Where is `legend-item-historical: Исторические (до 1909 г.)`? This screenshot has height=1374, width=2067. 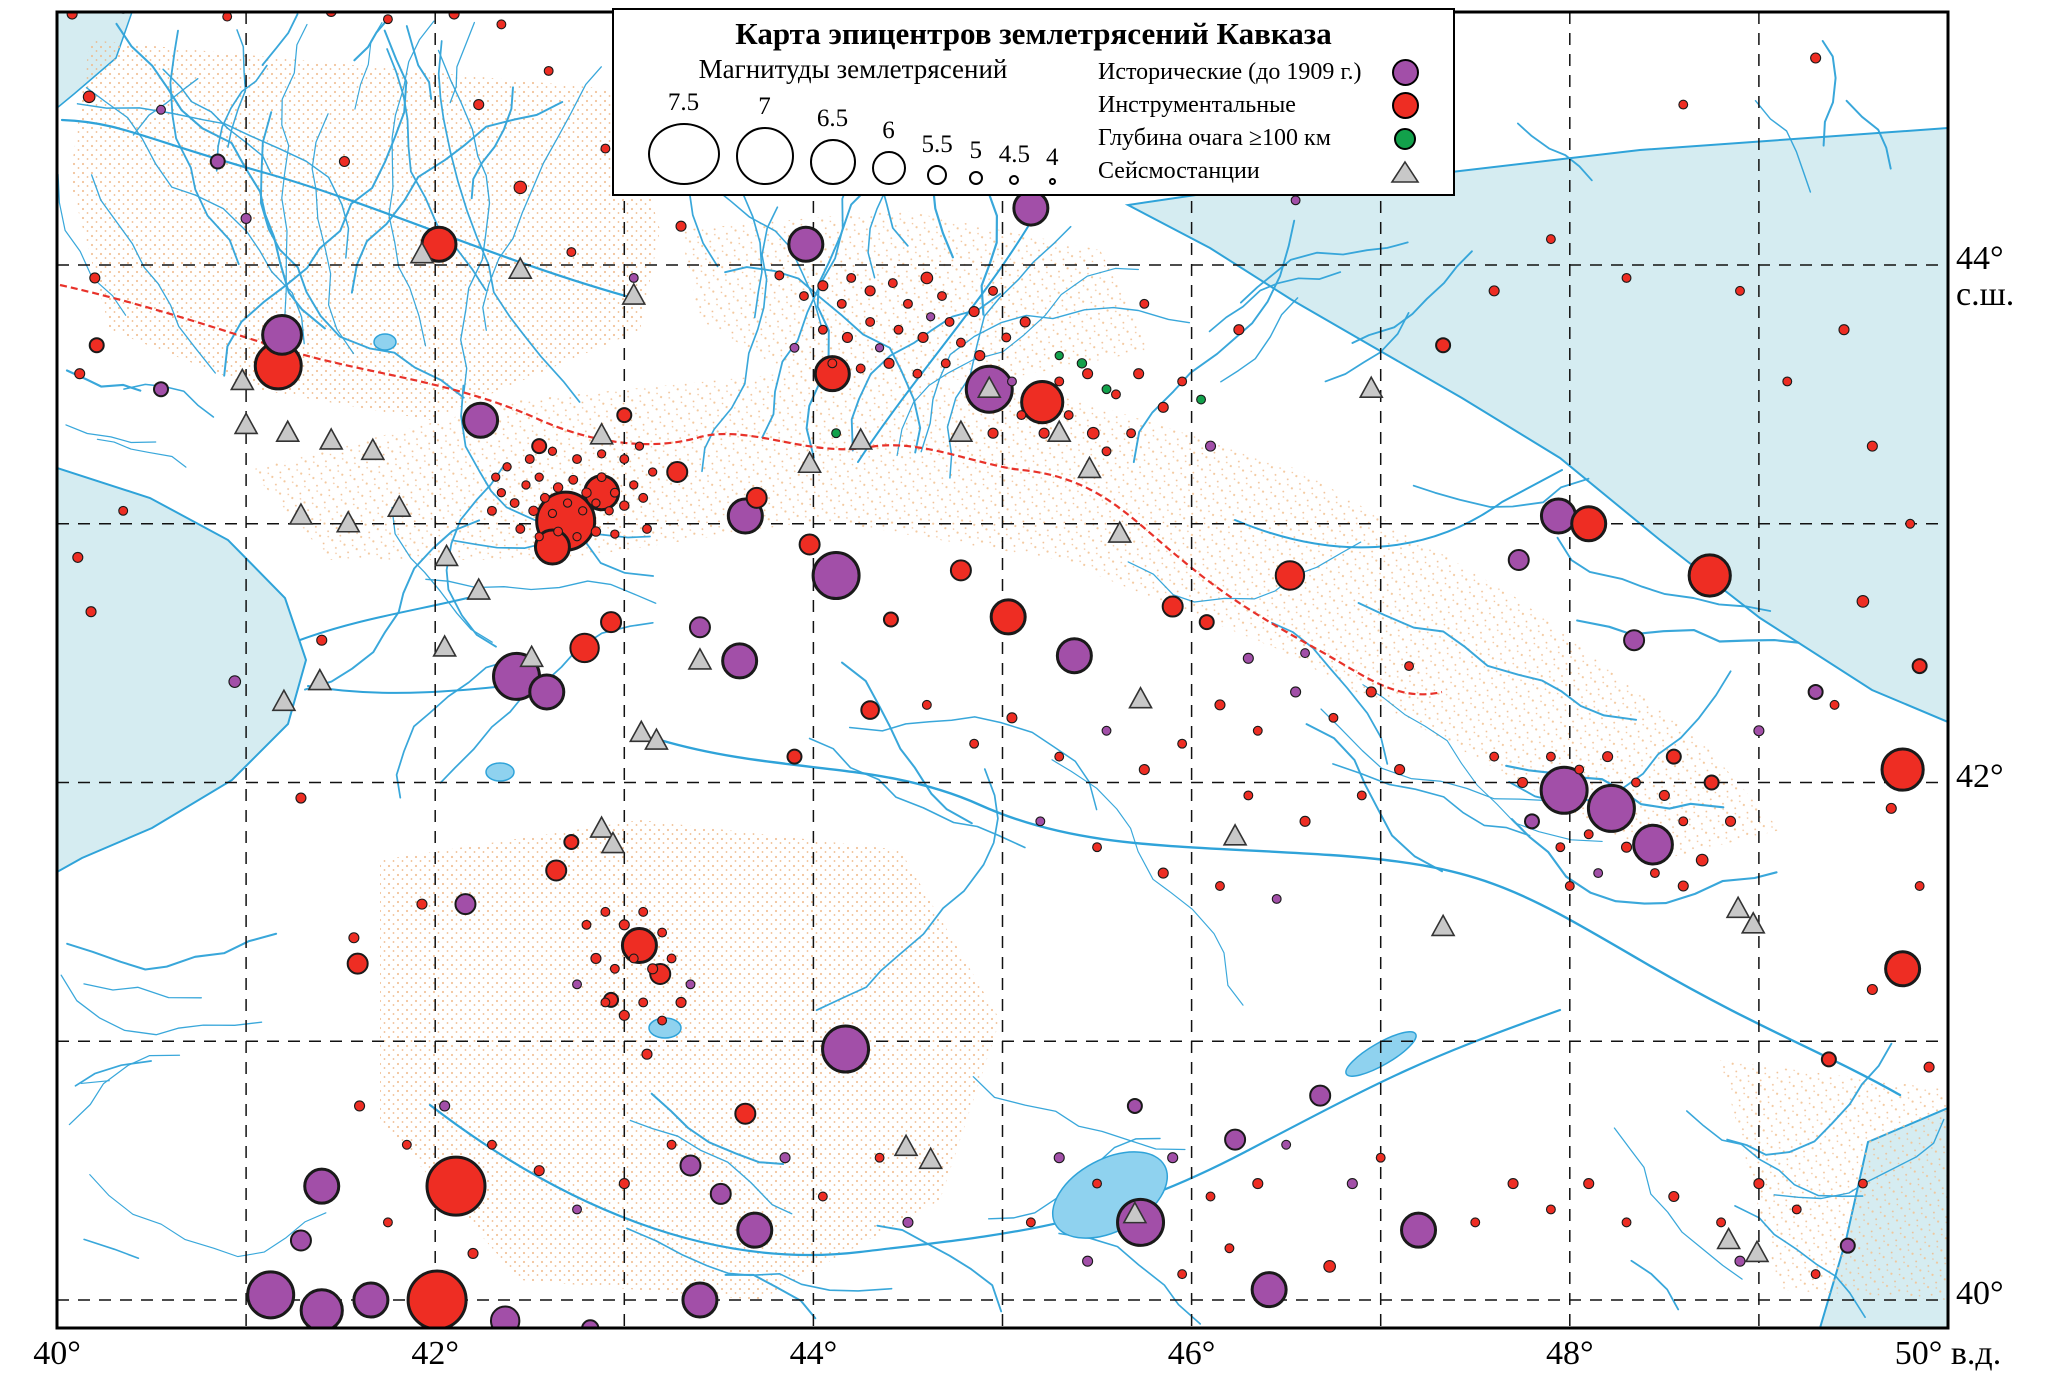 legend-item-historical: Исторические (до 1909 г.) is located at coordinates (1261, 72).